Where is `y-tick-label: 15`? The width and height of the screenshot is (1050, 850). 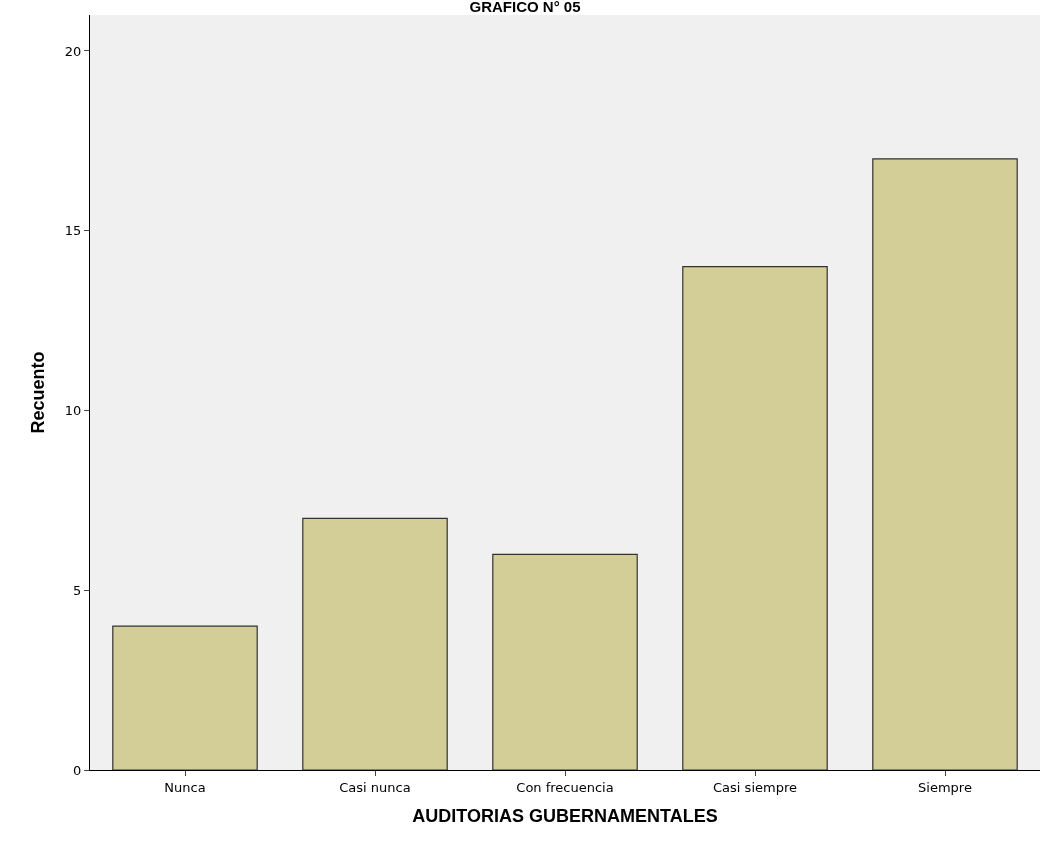 y-tick-label: 15 is located at coordinates (73, 231).